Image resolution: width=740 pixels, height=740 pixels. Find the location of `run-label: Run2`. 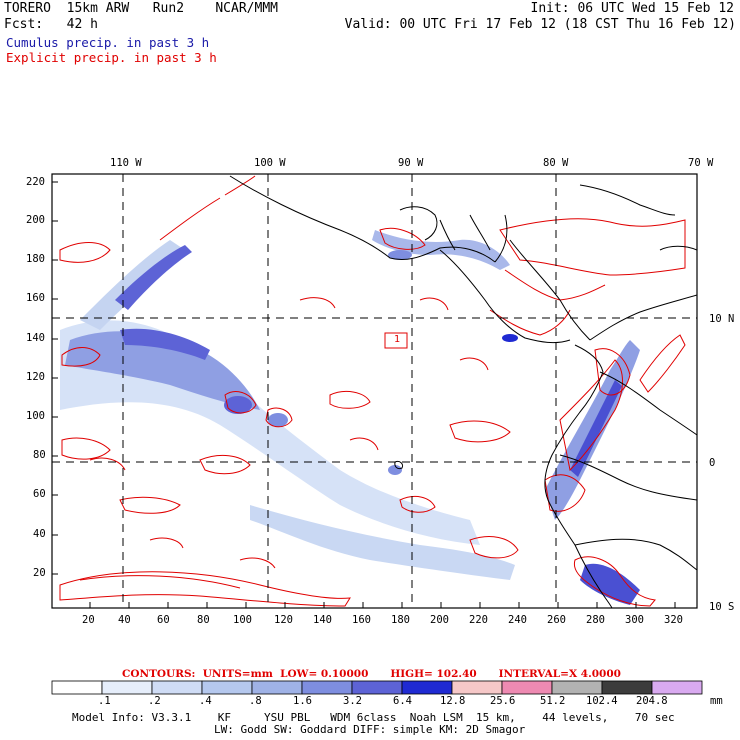

run-label: Run2 is located at coordinates (168, 8).